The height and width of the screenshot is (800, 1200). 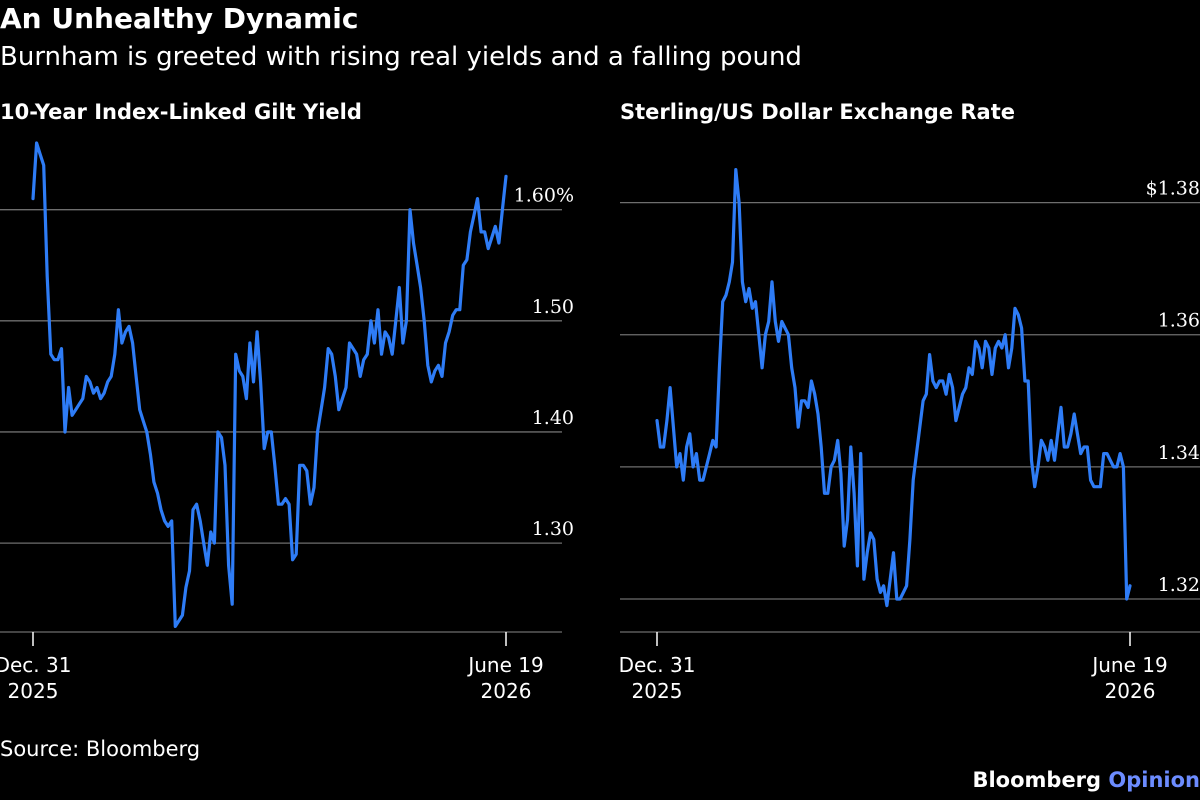 I want to click on brand-logo: Bloomberg Opinion, so click(x=1086, y=780).